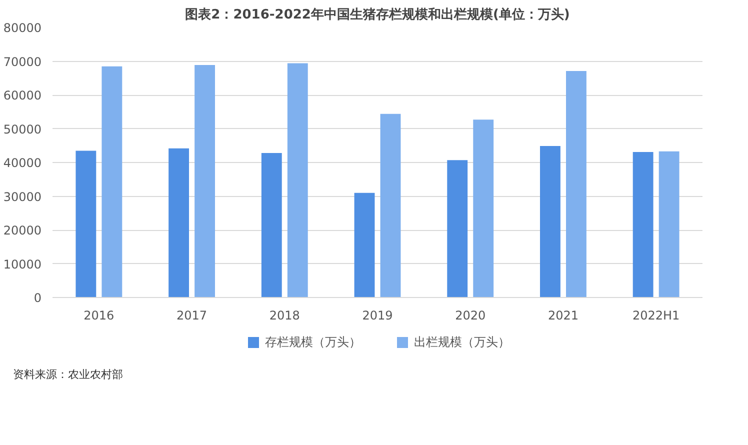  What do you see at coordinates (22, 163) in the screenshot?
I see `y-tick-label: 40000` at bounding box center [22, 163].